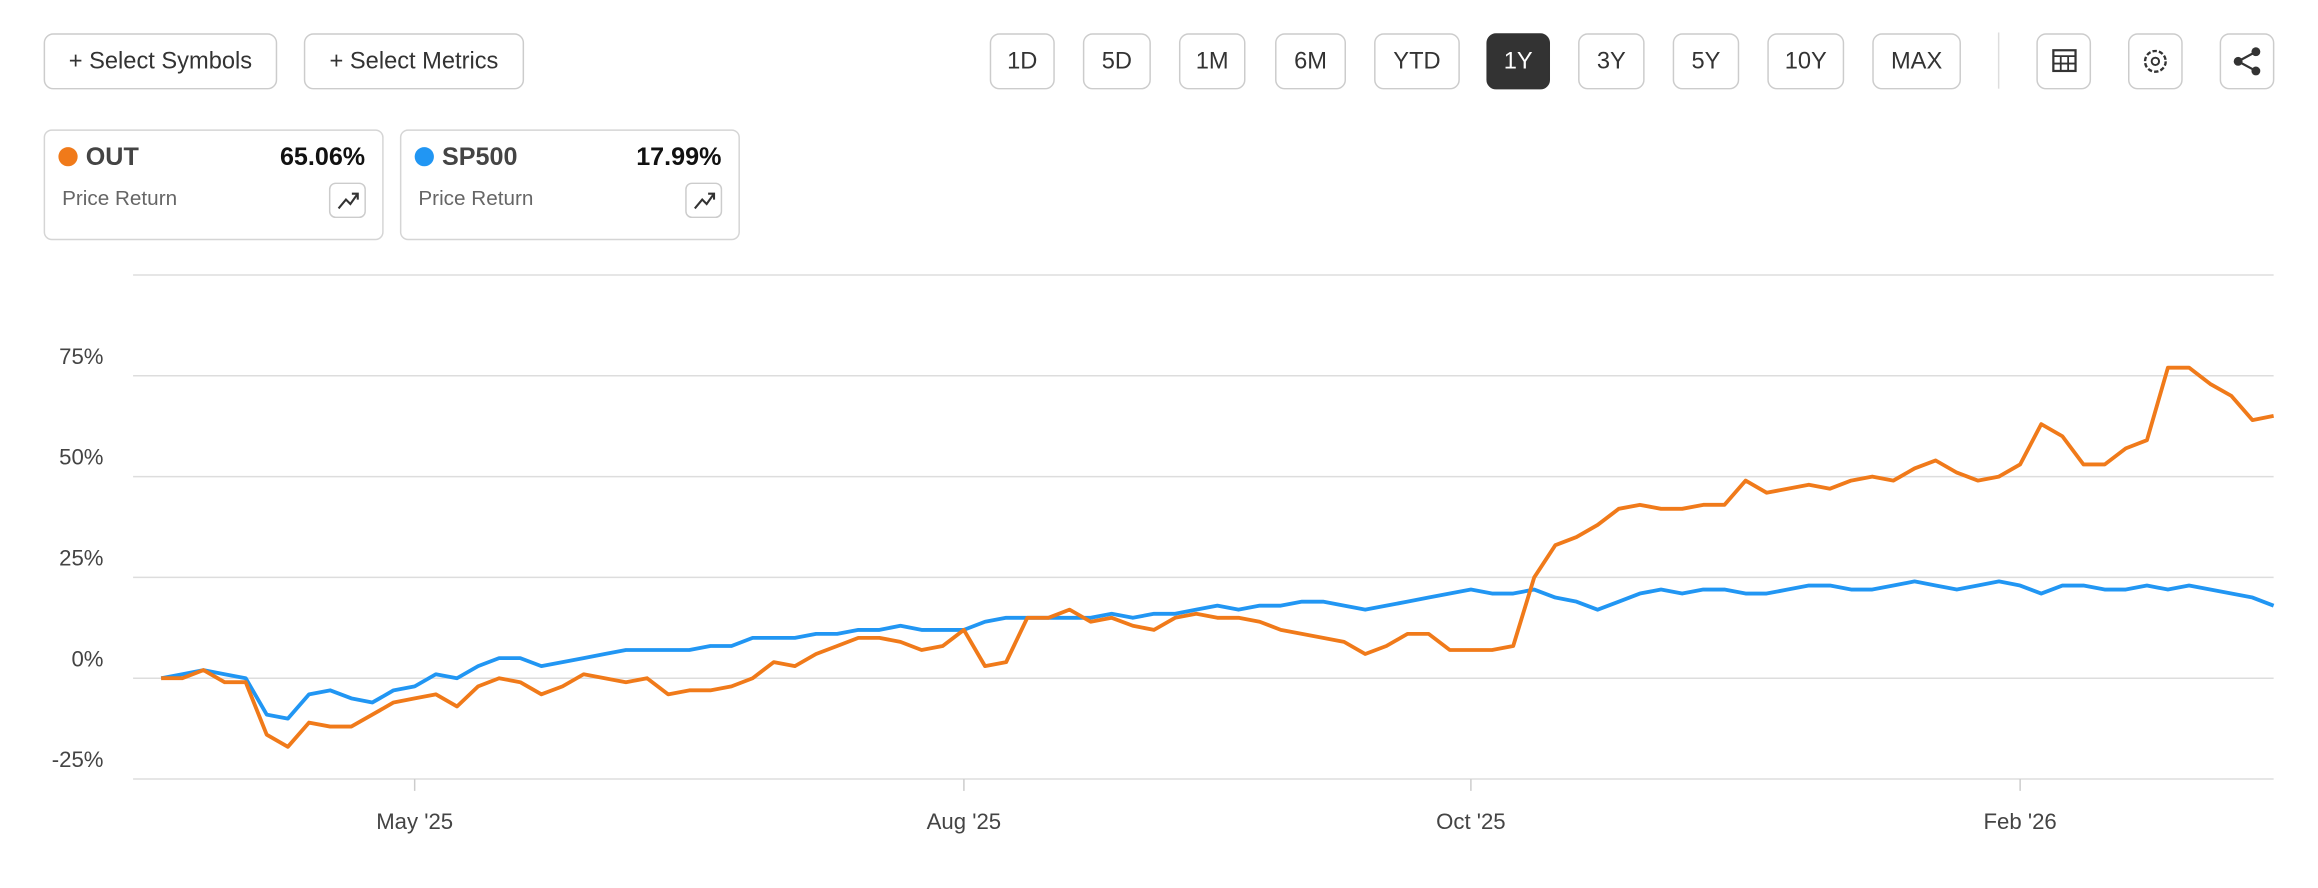 Image resolution: width=2318 pixels, height=888 pixels. What do you see at coordinates (2020, 821) in the screenshot?
I see `x-tick-label: Feb '26` at bounding box center [2020, 821].